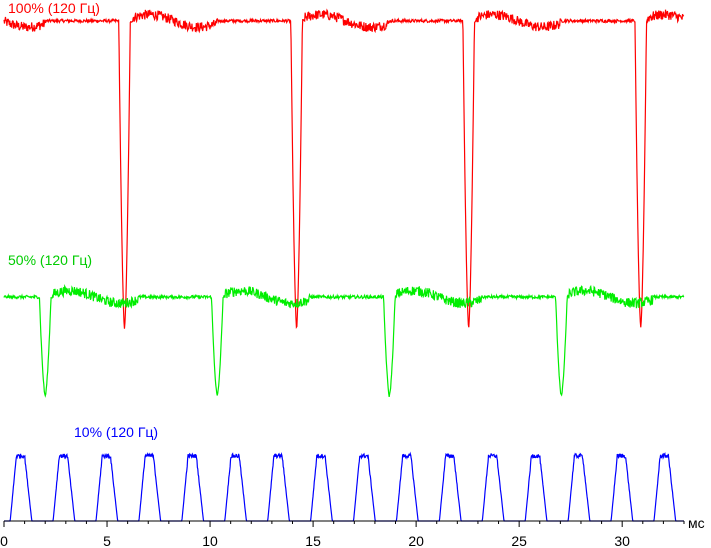 The height and width of the screenshot is (548, 711). Describe the element at coordinates (696, 523) in the screenshot. I see `x-unit-label: мс` at that location.